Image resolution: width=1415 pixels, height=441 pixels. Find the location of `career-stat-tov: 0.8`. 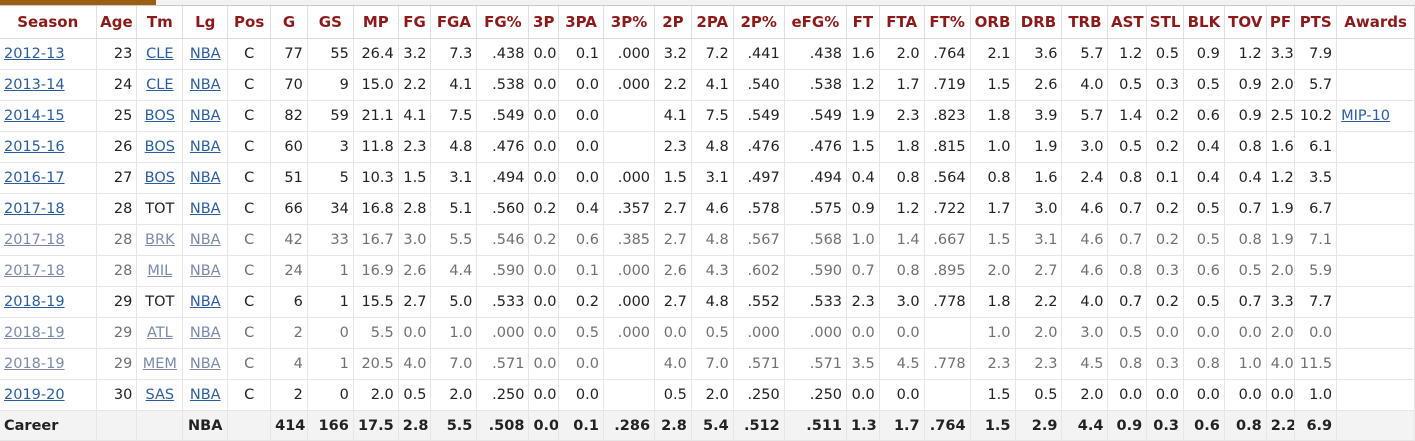

career-stat-tov: 0.8 is located at coordinates (1245, 425).